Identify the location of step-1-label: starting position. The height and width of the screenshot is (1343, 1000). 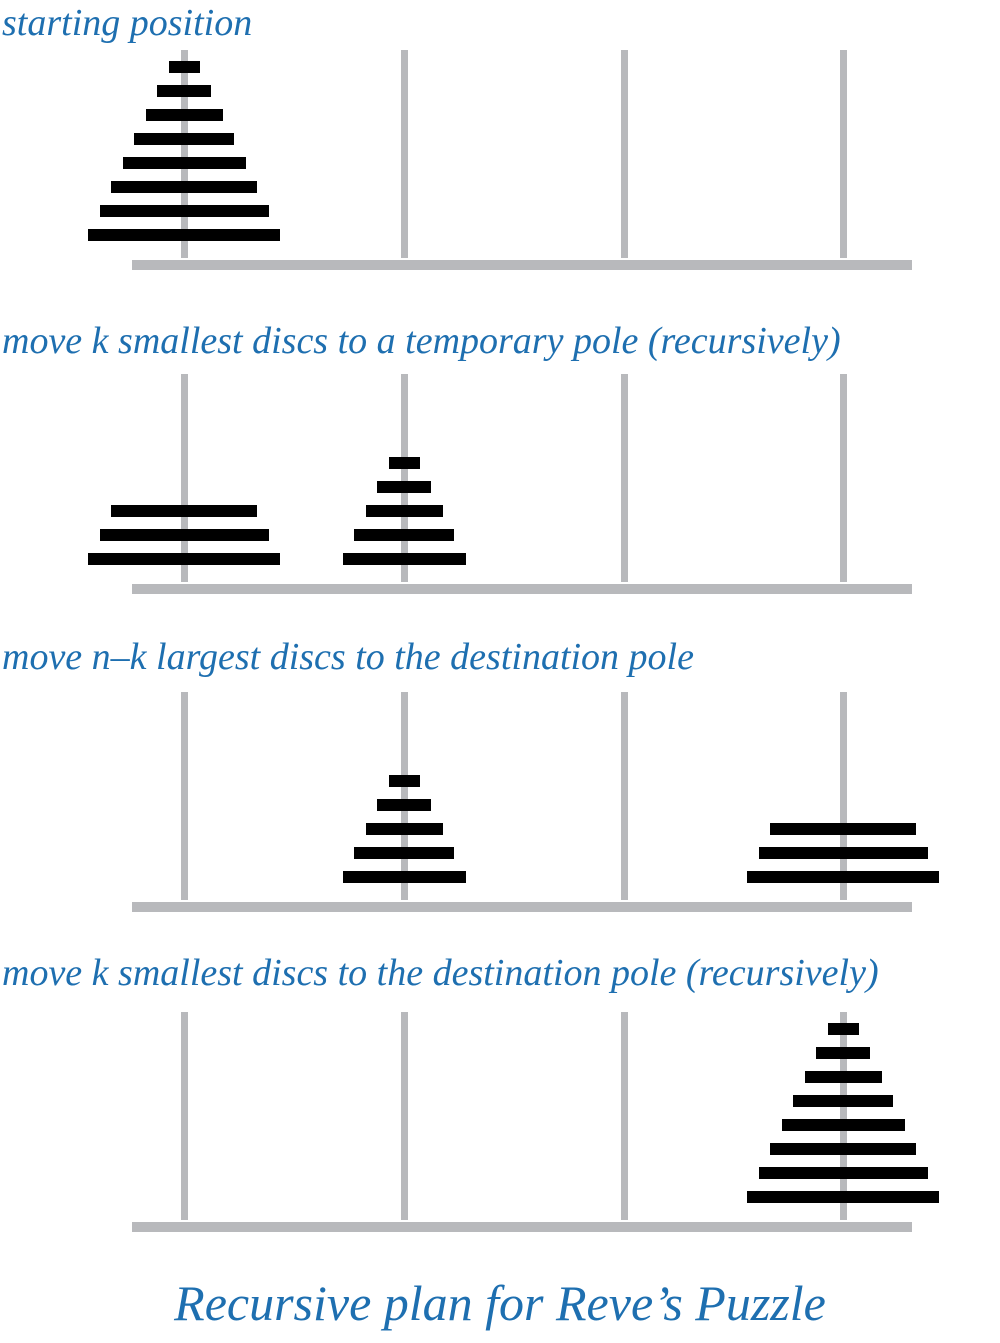
(127, 23).